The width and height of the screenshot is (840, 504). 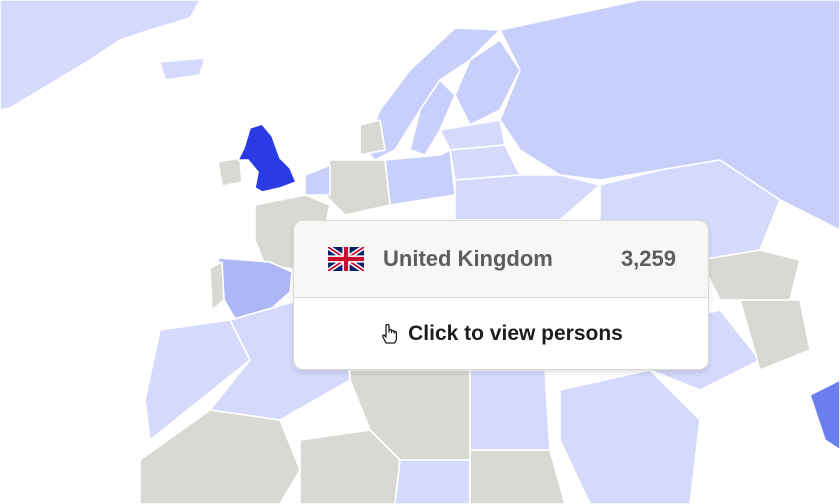 What do you see at coordinates (517, 476) in the screenshot?
I see `country-sudan` at bounding box center [517, 476].